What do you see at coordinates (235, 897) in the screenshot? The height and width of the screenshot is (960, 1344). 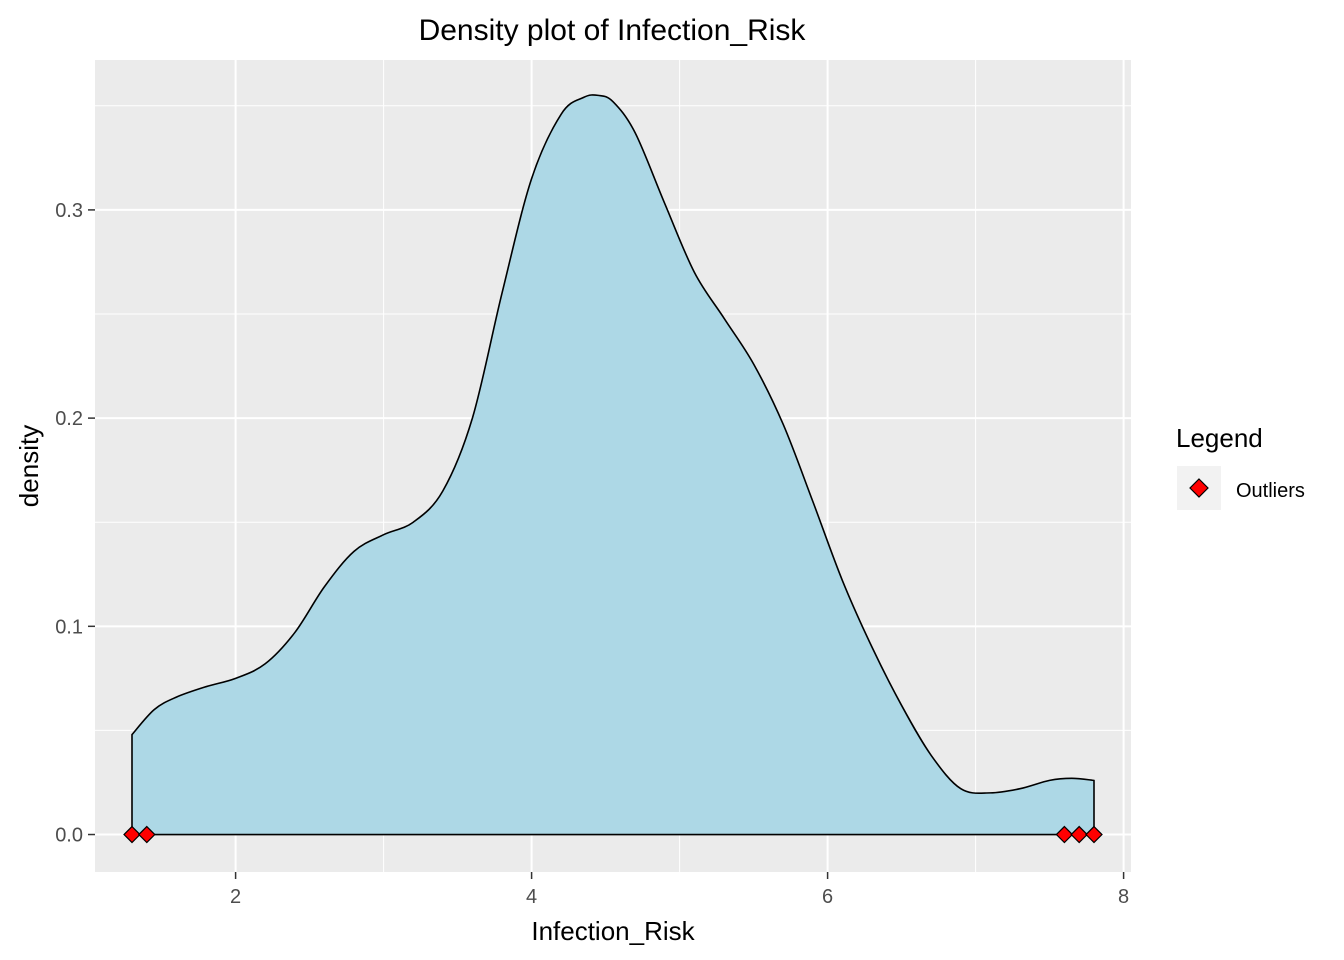 I see `x-tick-label-0: 2` at bounding box center [235, 897].